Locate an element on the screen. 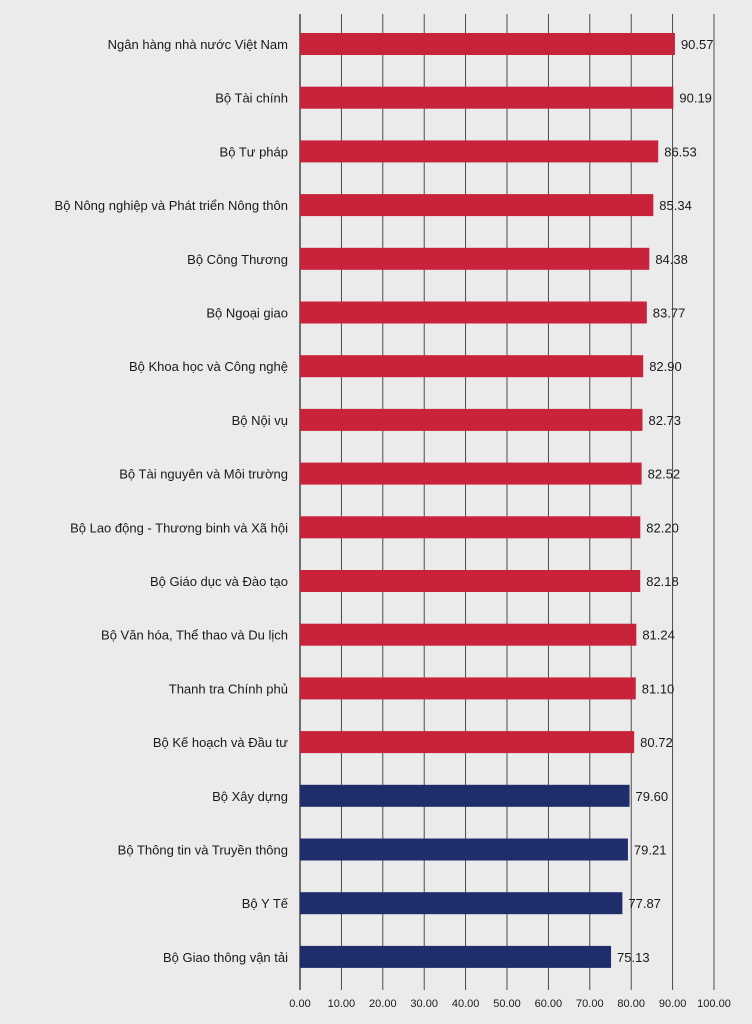 Image resolution: width=752 pixels, height=1024 pixels. category-label: Bộ Lao động - Thương binh và Xã hội is located at coordinates (179, 527).